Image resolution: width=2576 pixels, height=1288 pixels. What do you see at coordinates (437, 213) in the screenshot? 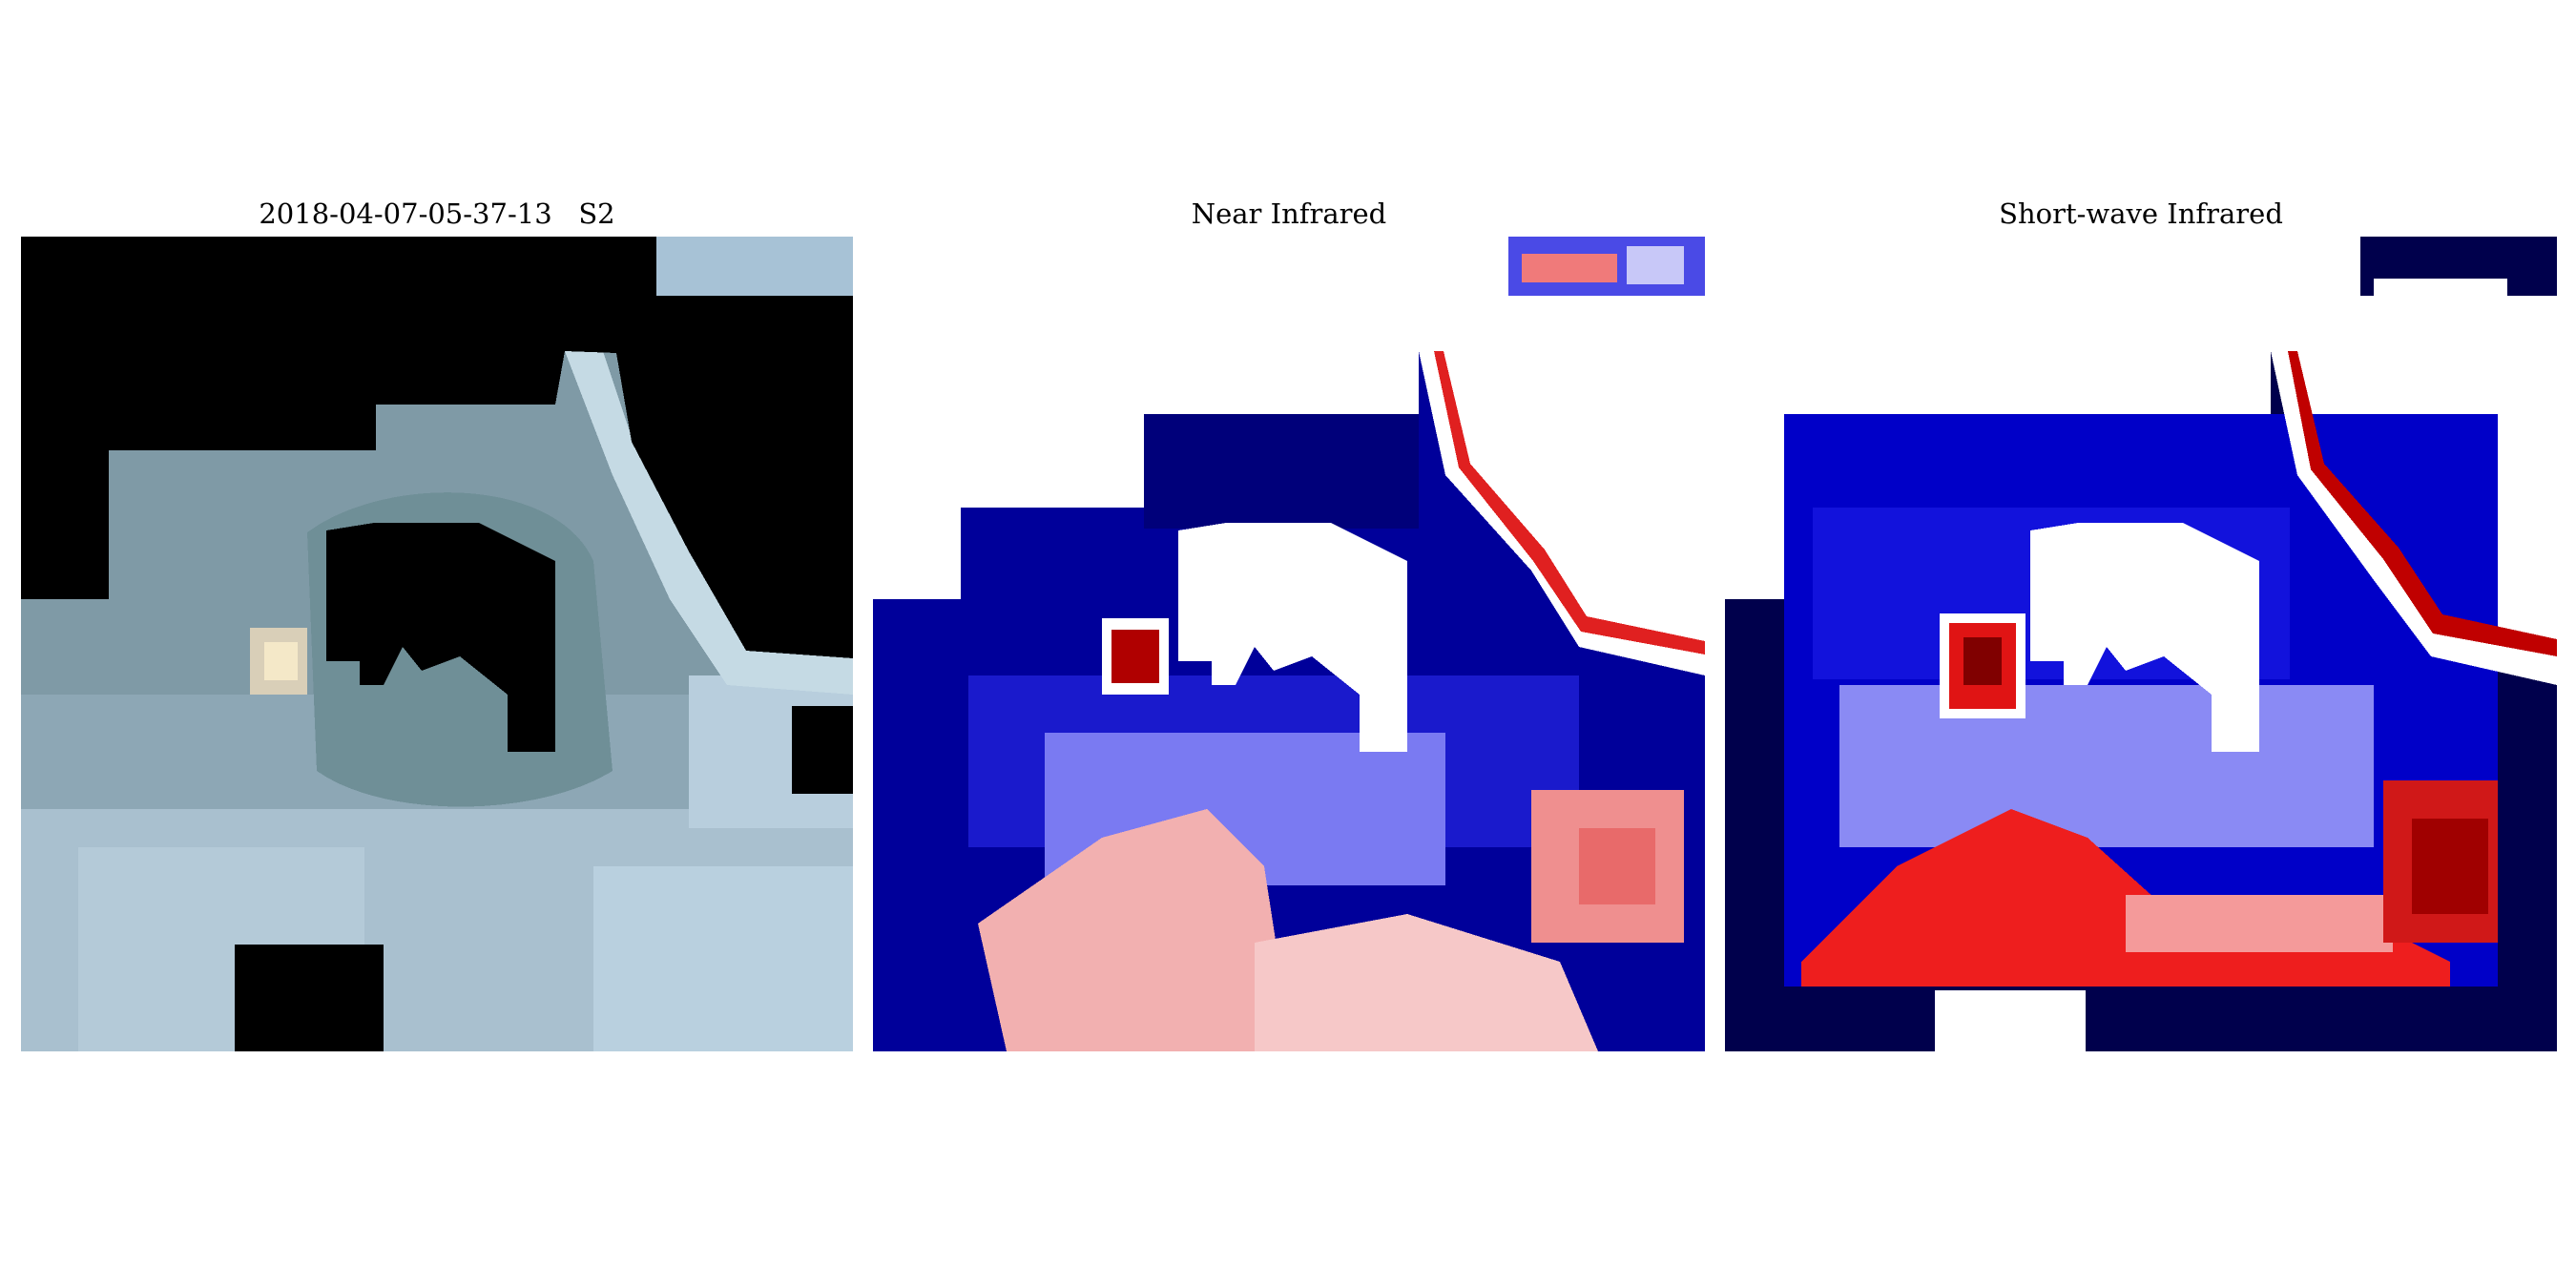
I see `true-color-panel-title: 2018-04-07-05-37-13 S2` at bounding box center [437, 213].